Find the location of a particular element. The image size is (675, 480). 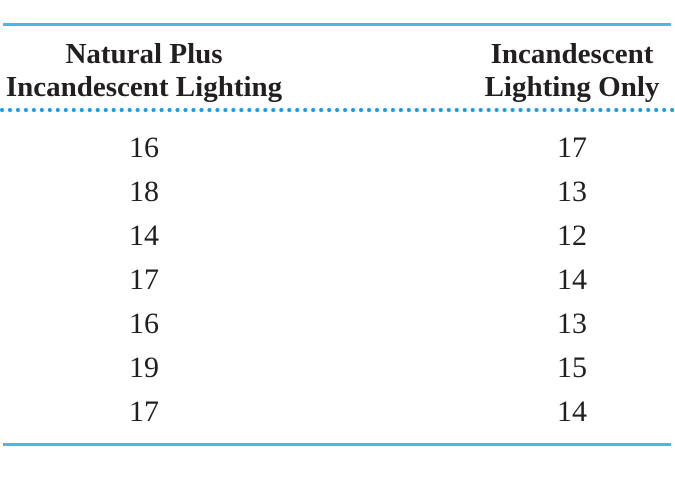

cell-incandescent-only: 17 is located at coordinates (572, 147).